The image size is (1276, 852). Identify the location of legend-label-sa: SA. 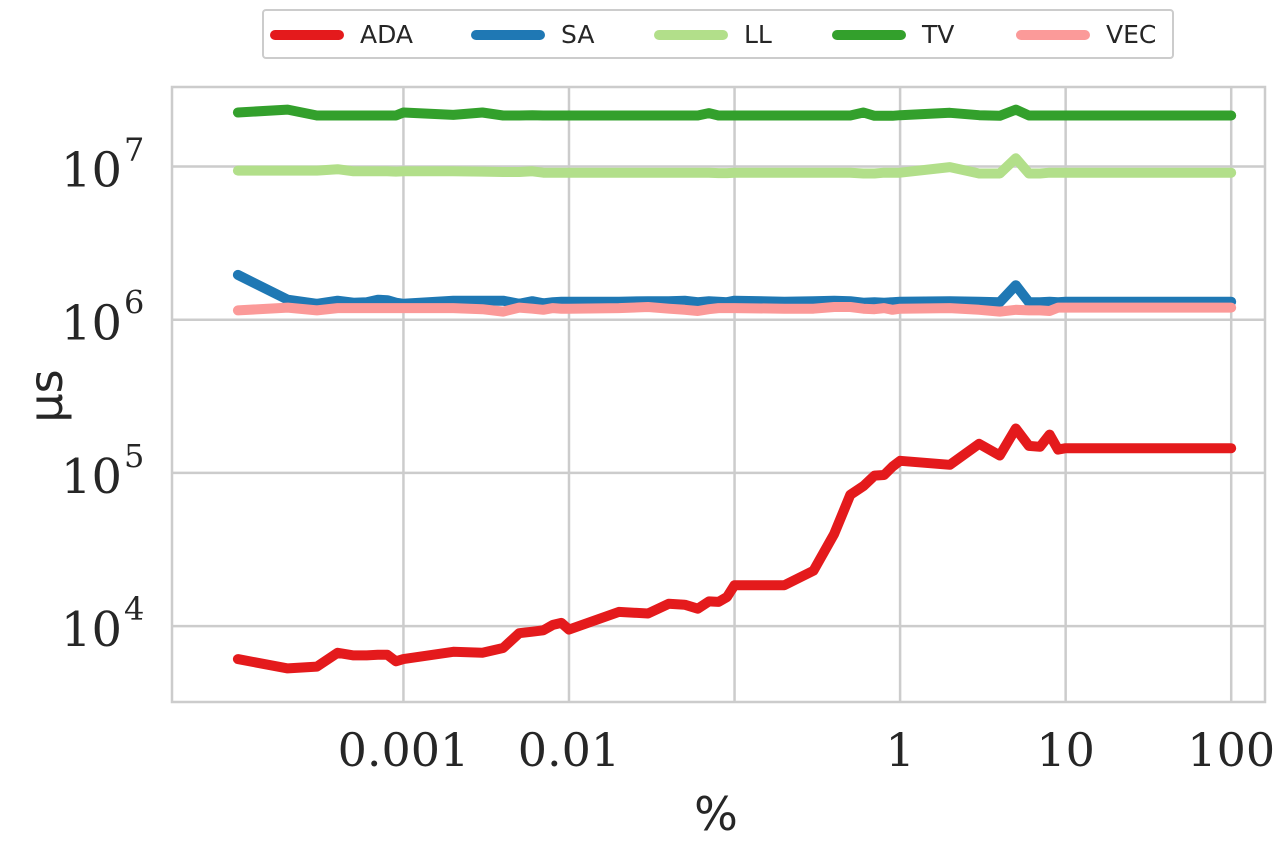
(578, 34).